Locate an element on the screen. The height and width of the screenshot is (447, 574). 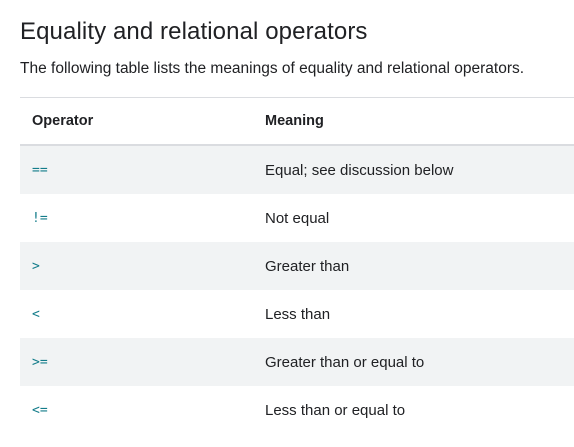
operator-meaning: Greater than is located at coordinates (307, 266).